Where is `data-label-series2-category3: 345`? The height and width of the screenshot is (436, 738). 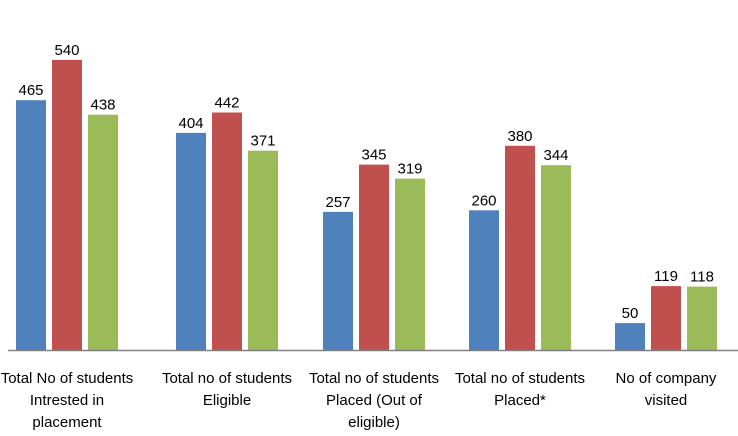
data-label-series2-category3: 345 is located at coordinates (373, 155).